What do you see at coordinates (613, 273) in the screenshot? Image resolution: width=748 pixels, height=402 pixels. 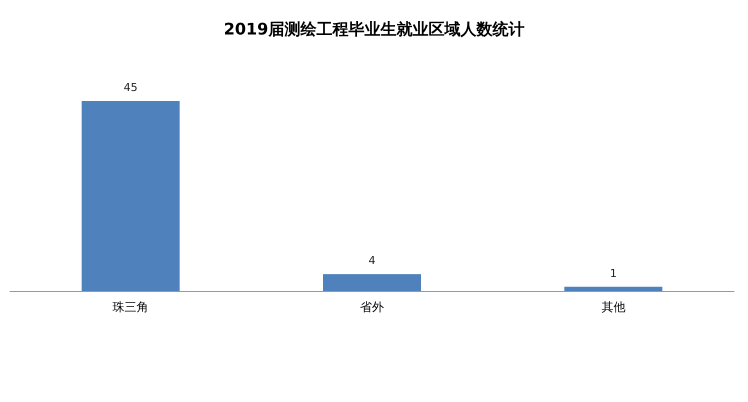 I see `data-label: 1` at bounding box center [613, 273].